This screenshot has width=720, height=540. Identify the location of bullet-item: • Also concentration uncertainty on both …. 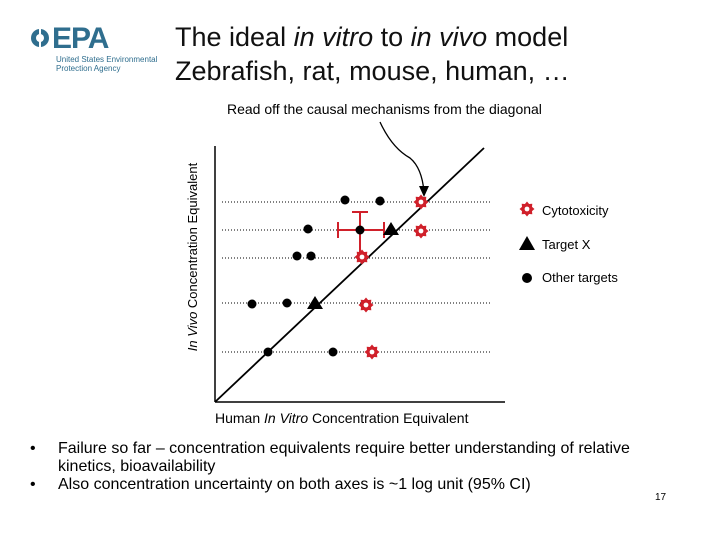
(280, 484).